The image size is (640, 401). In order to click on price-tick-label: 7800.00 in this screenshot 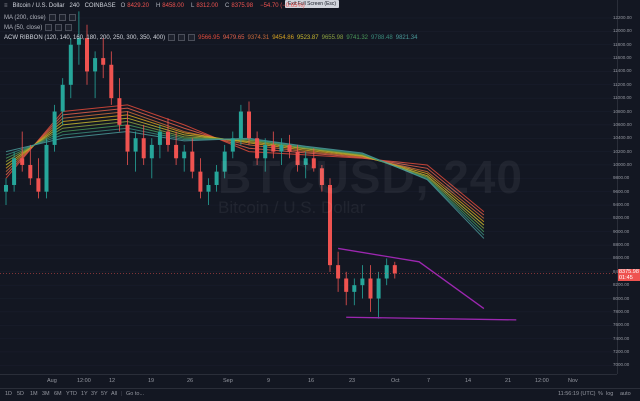, I will do `click(621, 312)`.